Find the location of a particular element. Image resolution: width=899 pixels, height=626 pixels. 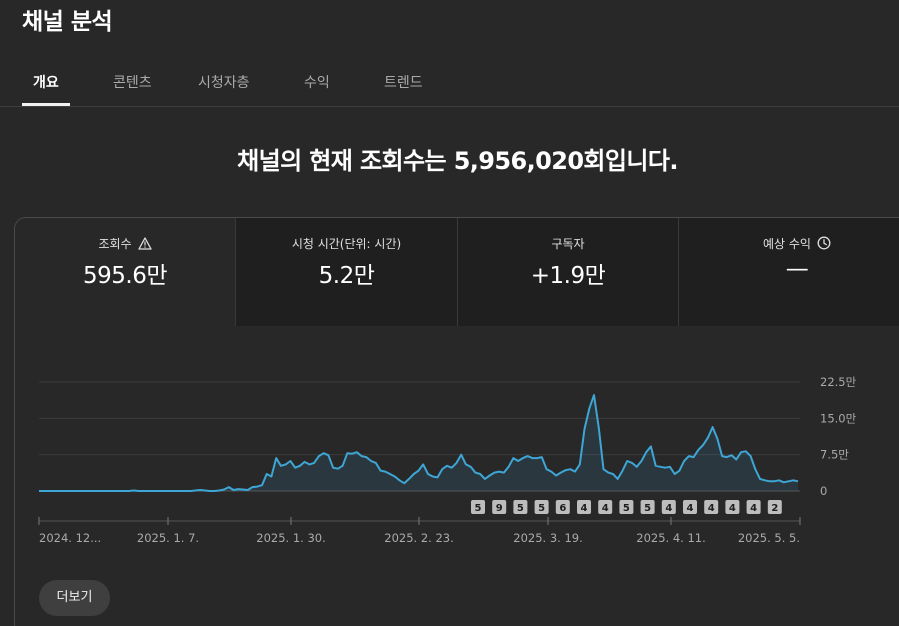

metric-revenue-label: 예상 수익 is located at coordinates (787, 244).